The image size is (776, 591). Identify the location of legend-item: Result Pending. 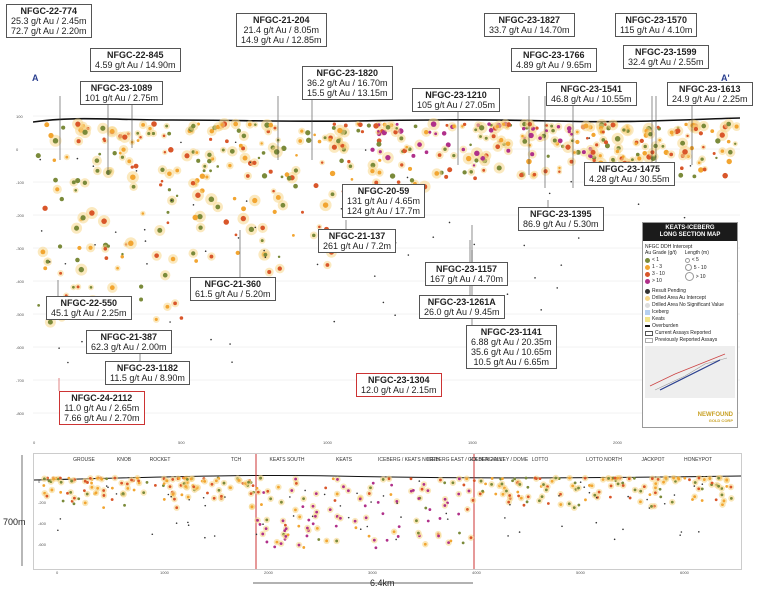
(669, 291).